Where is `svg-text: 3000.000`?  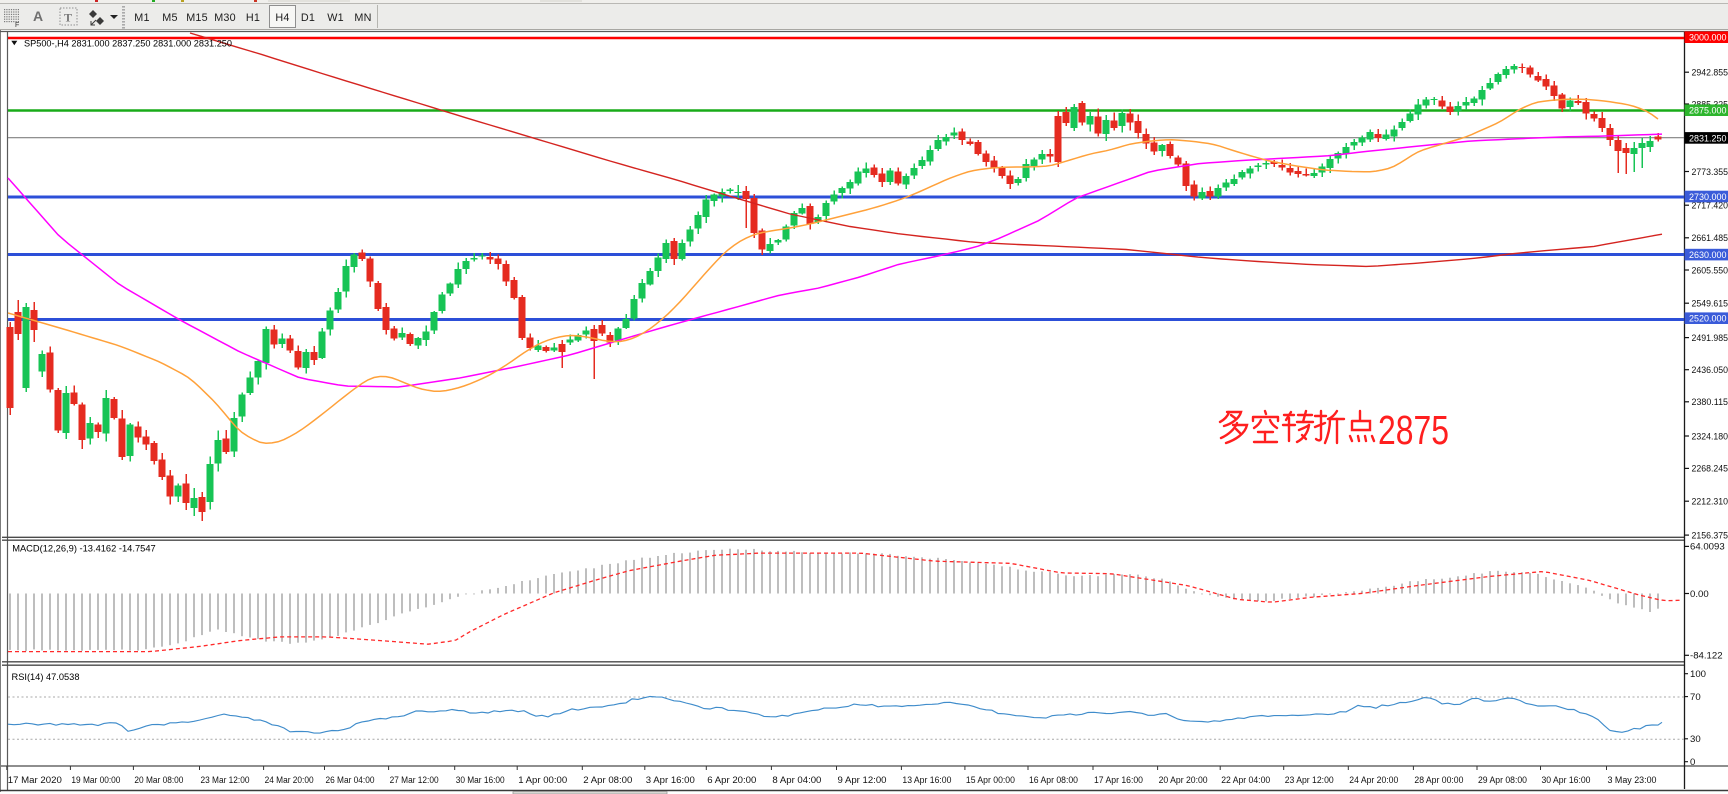
svg-text: 3000.000 is located at coordinates (1708, 38).